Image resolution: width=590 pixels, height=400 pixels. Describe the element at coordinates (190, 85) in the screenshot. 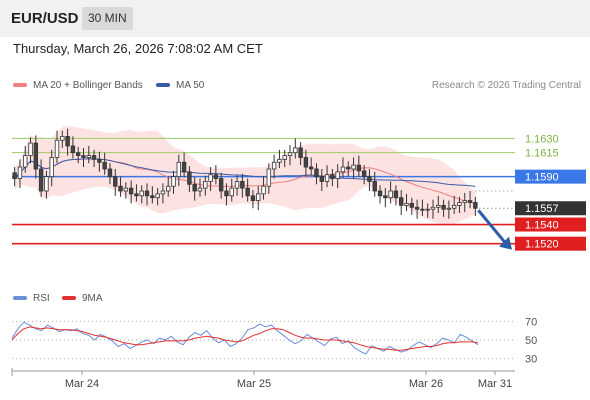

I see `legend-ma50-label: MA 50` at that location.